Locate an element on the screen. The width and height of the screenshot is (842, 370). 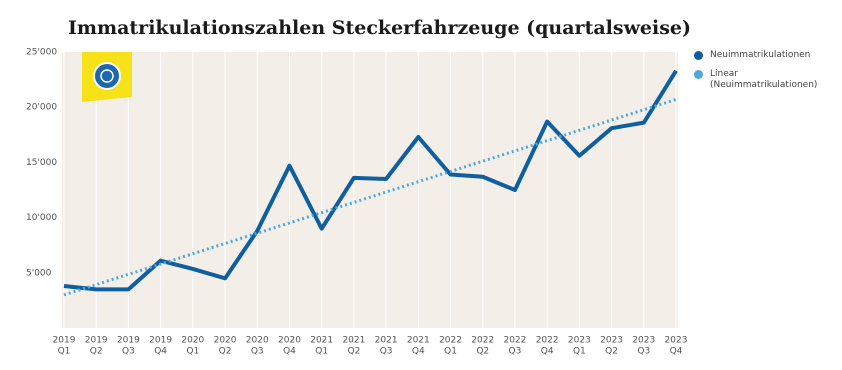
y-tick-label: 20'000 is located at coordinates (41, 108).